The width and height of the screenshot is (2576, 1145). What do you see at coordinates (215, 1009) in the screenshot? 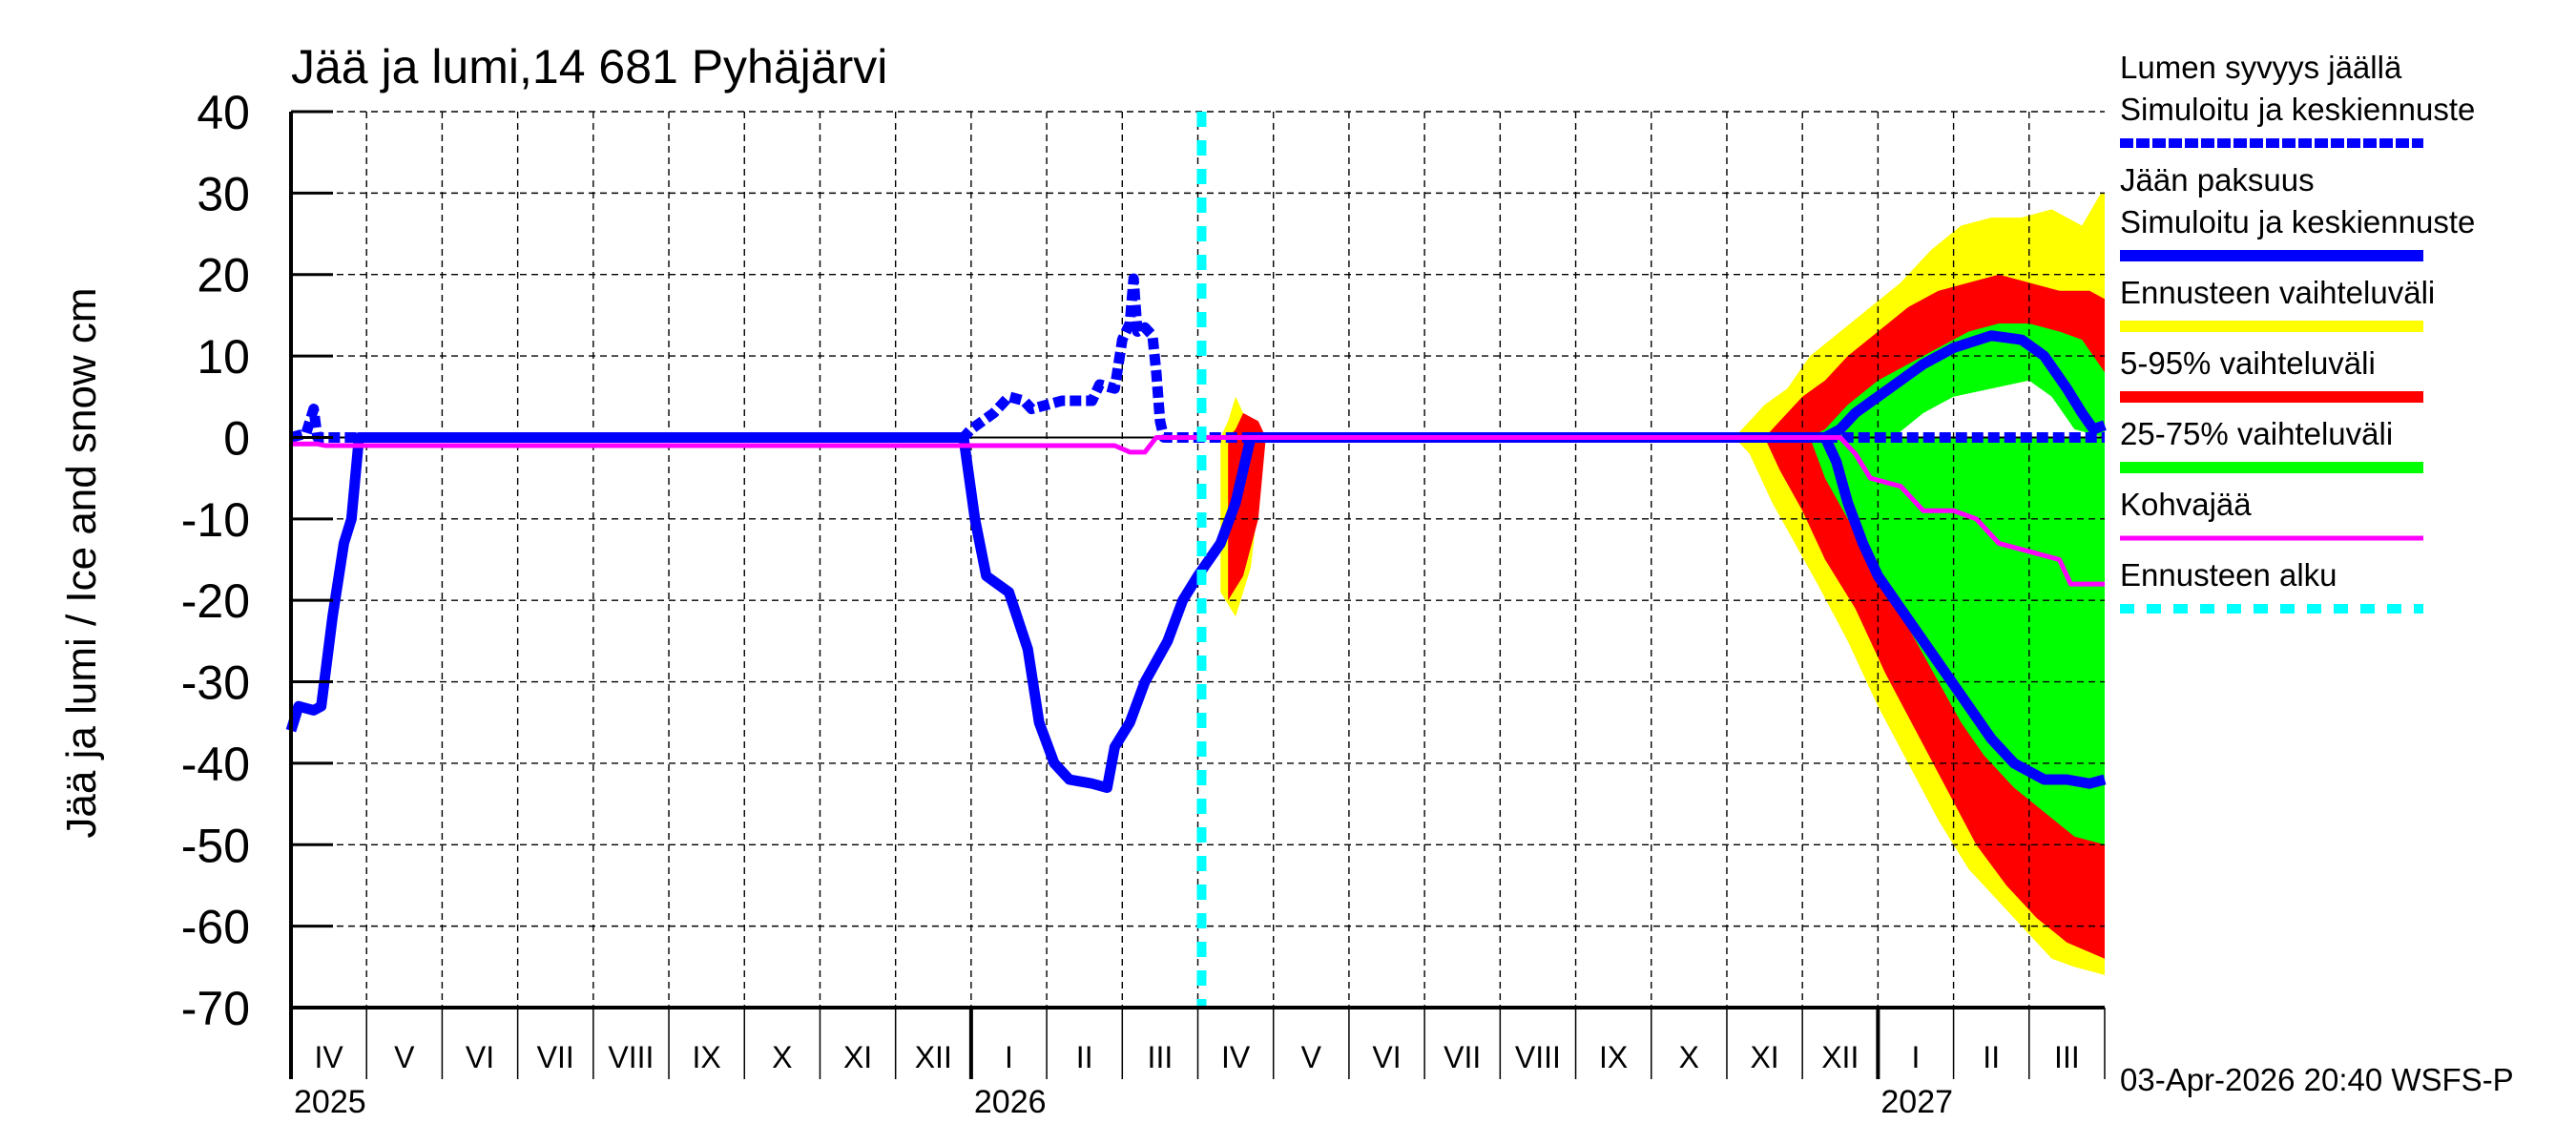
I see `y-tick-label: -70` at bounding box center [215, 1009].